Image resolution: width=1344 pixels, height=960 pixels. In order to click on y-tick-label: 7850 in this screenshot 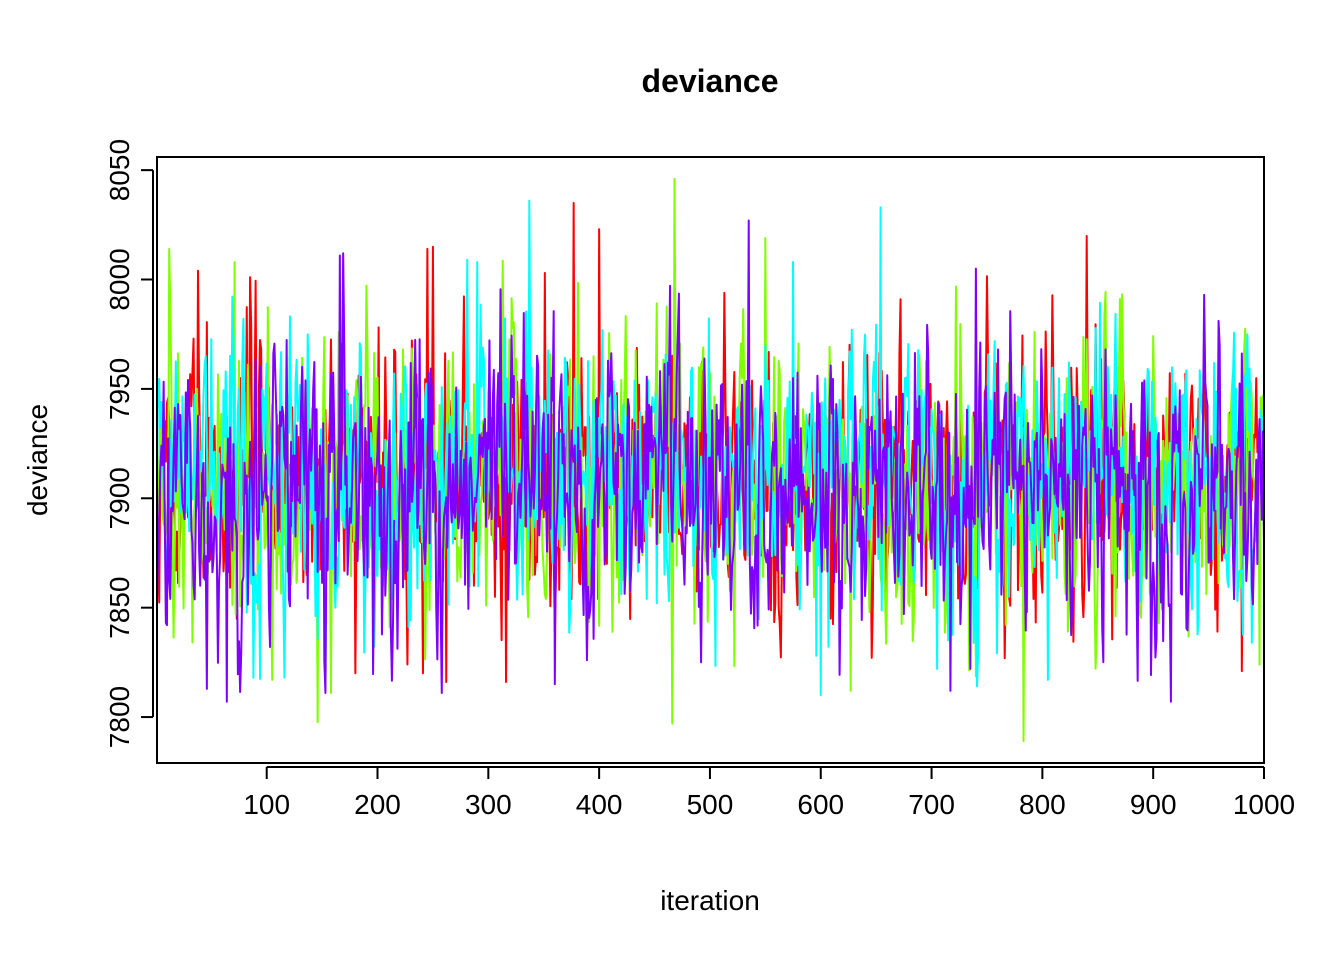, I will do `click(119, 608)`.